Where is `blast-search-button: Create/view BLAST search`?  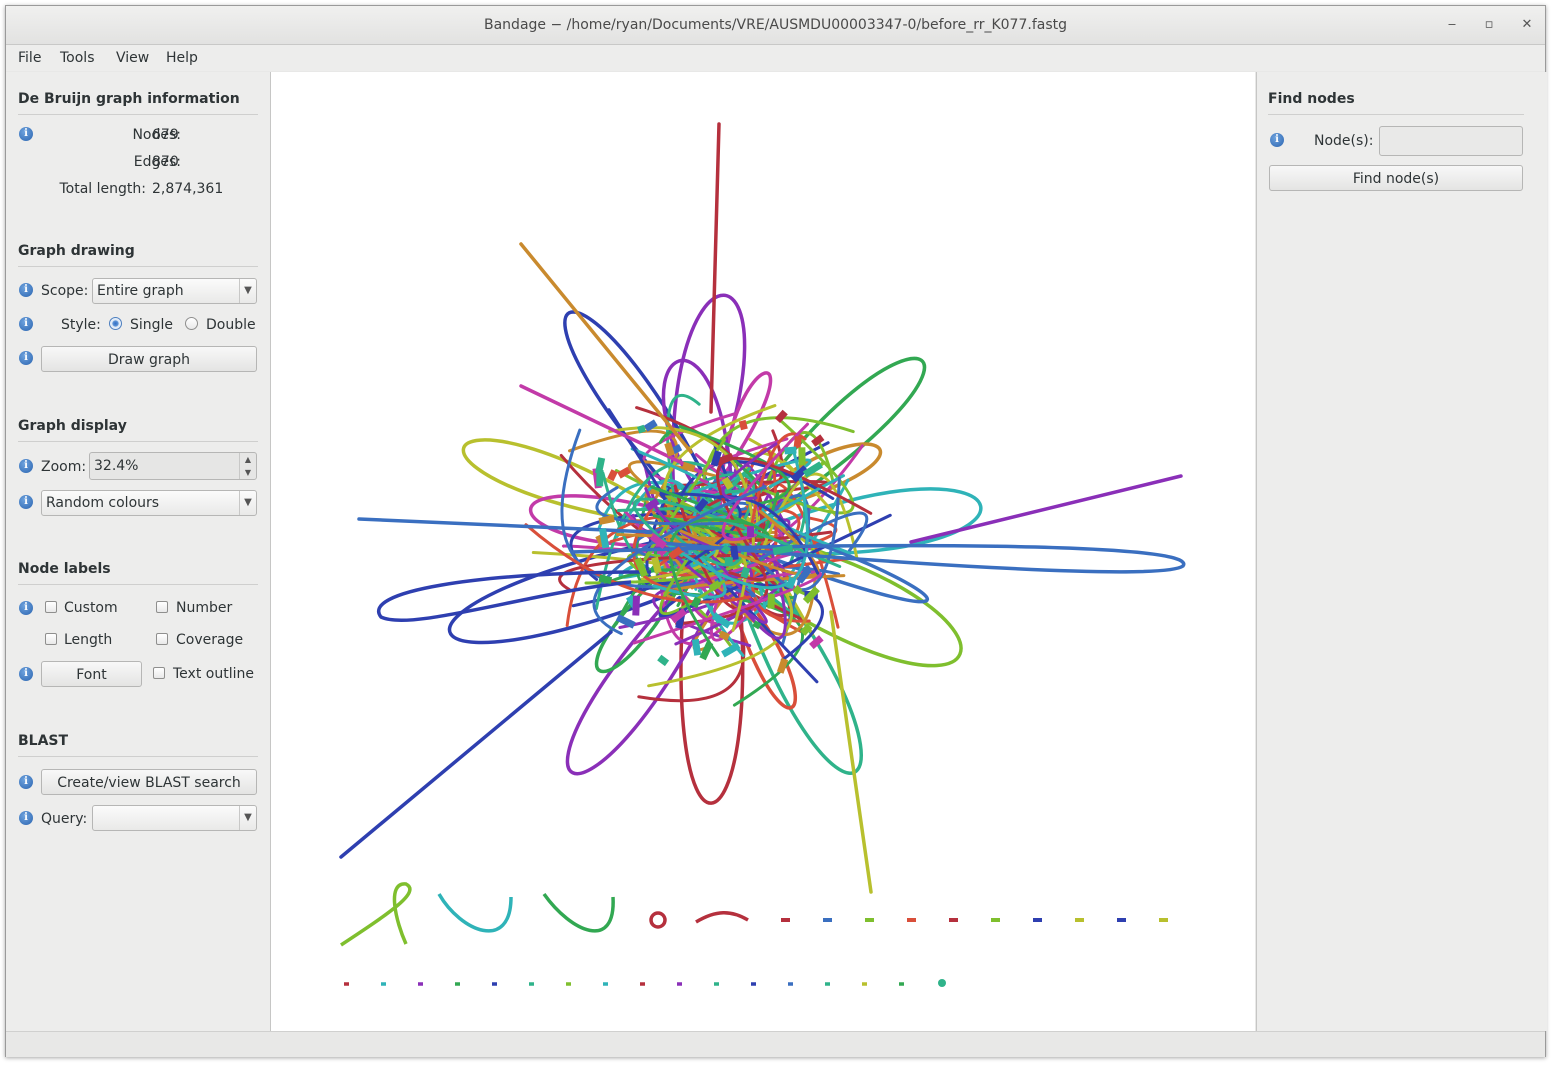 blast-search-button: Create/view BLAST search is located at coordinates (149, 782).